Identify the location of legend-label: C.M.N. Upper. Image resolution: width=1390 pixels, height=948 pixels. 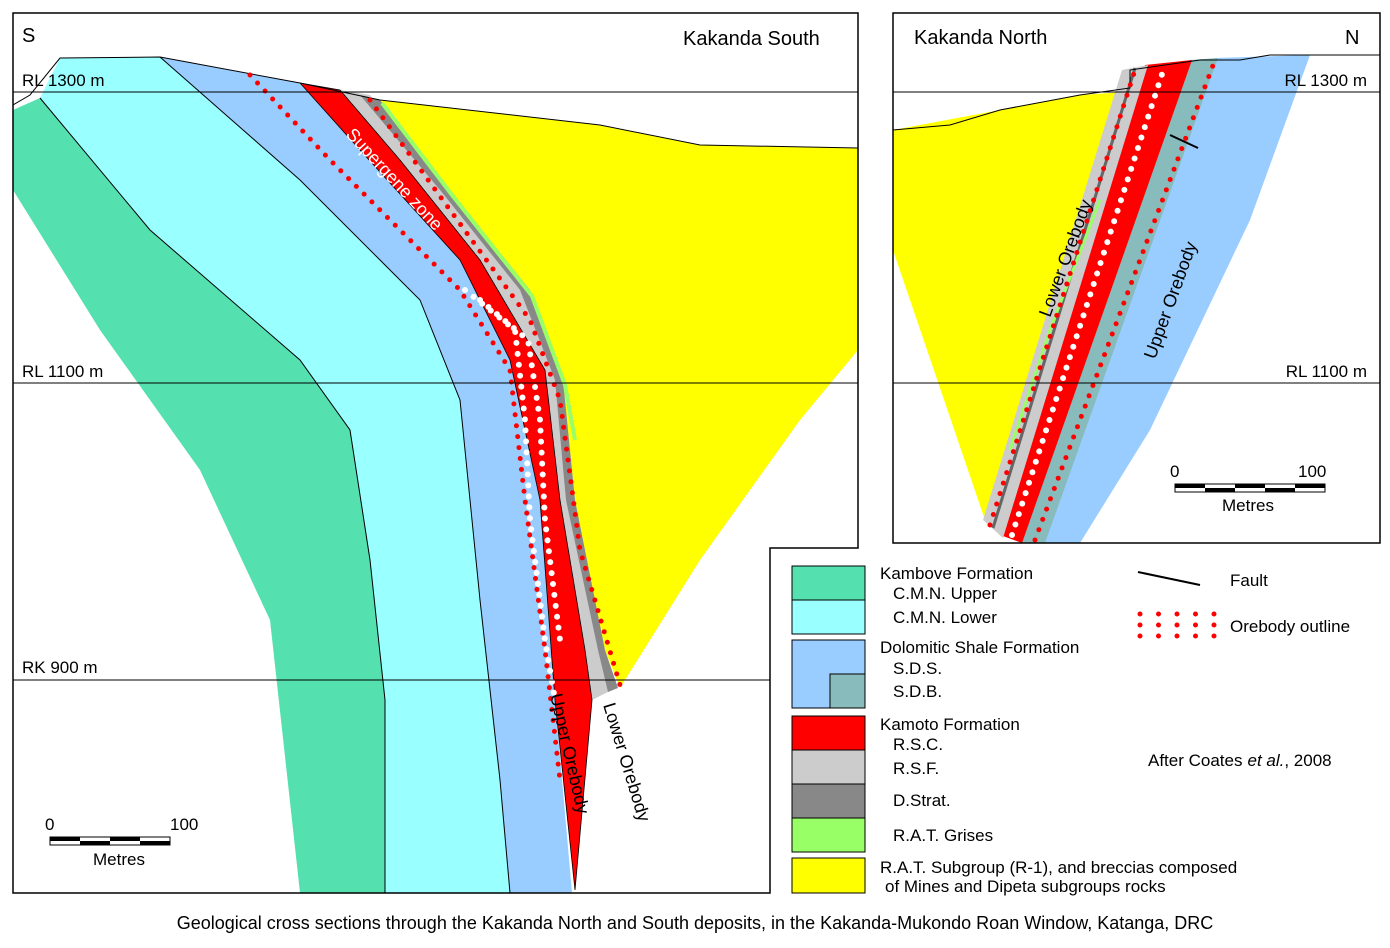
(945, 593).